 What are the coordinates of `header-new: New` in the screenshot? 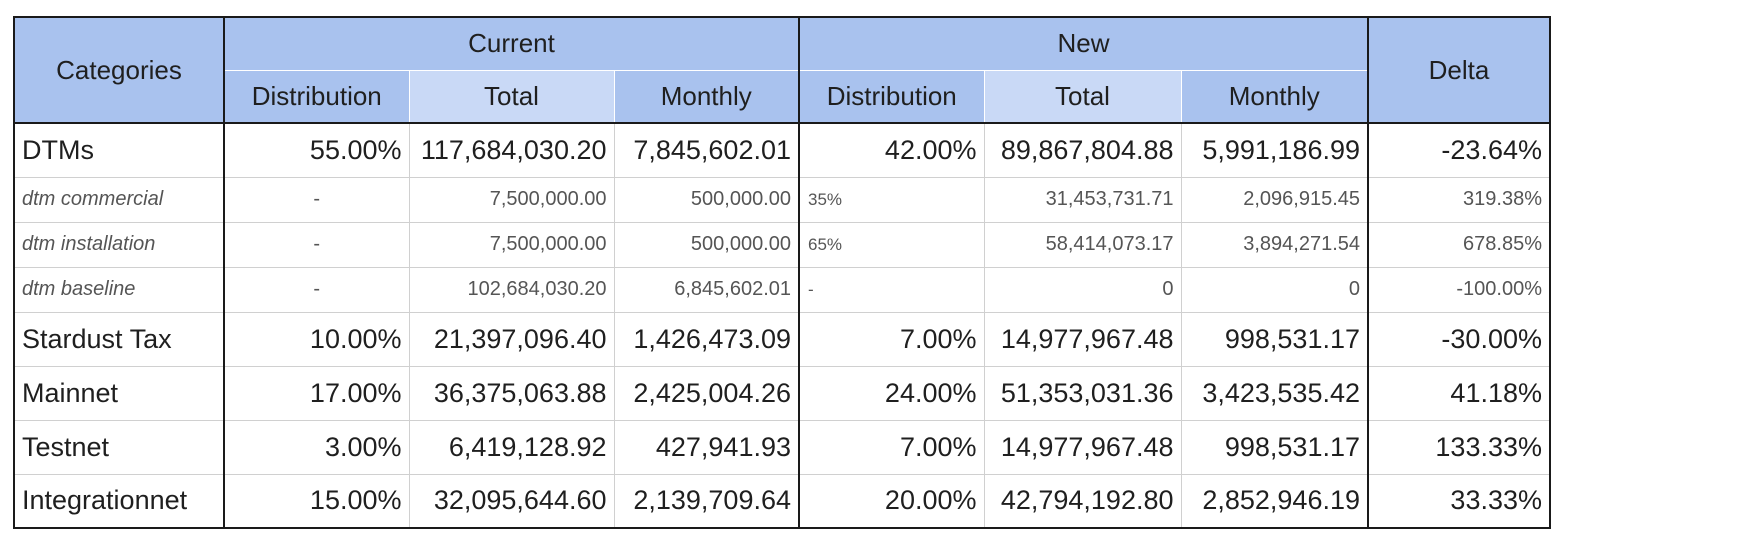 It's located at (1083, 43).